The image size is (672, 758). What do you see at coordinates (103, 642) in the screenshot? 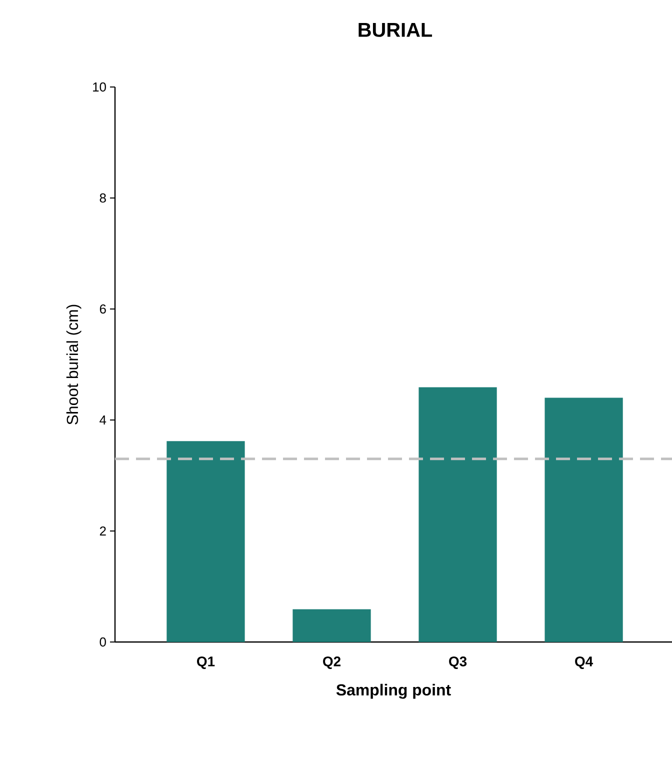
I see `y-tick-label: 0` at bounding box center [103, 642].